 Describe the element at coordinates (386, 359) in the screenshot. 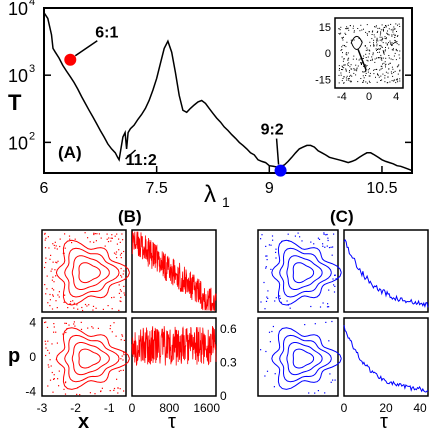

I see `c-time-bottom-line` at that location.